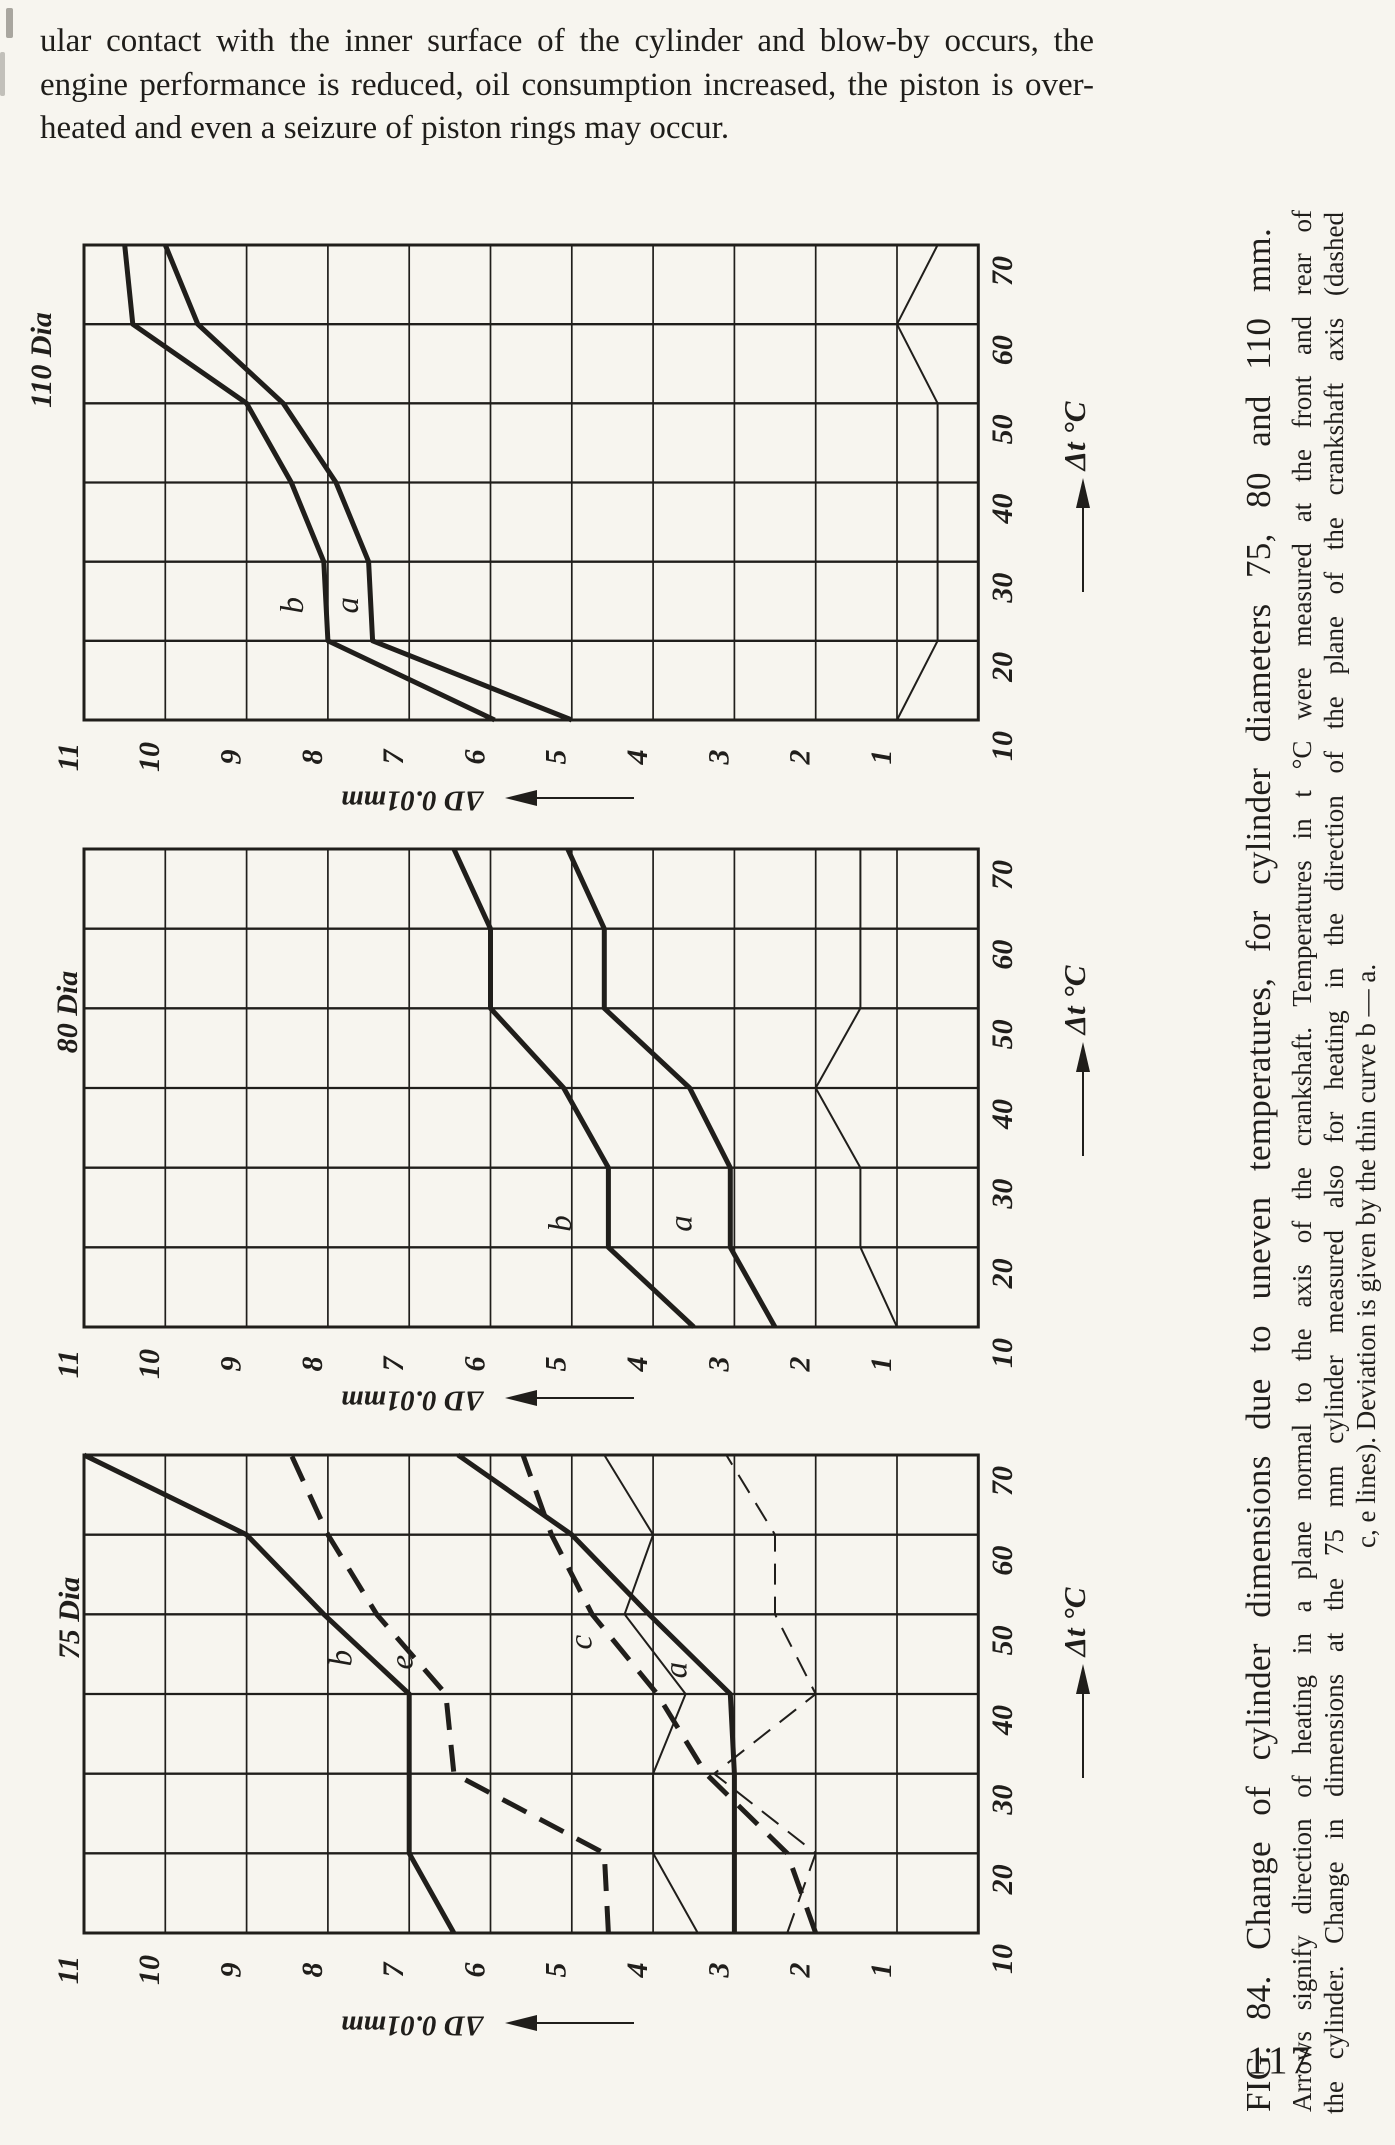 The width and height of the screenshot is (1395, 2145). Describe the element at coordinates (69, 1618) in the screenshot. I see `chart-title: 75 Dia` at that location.